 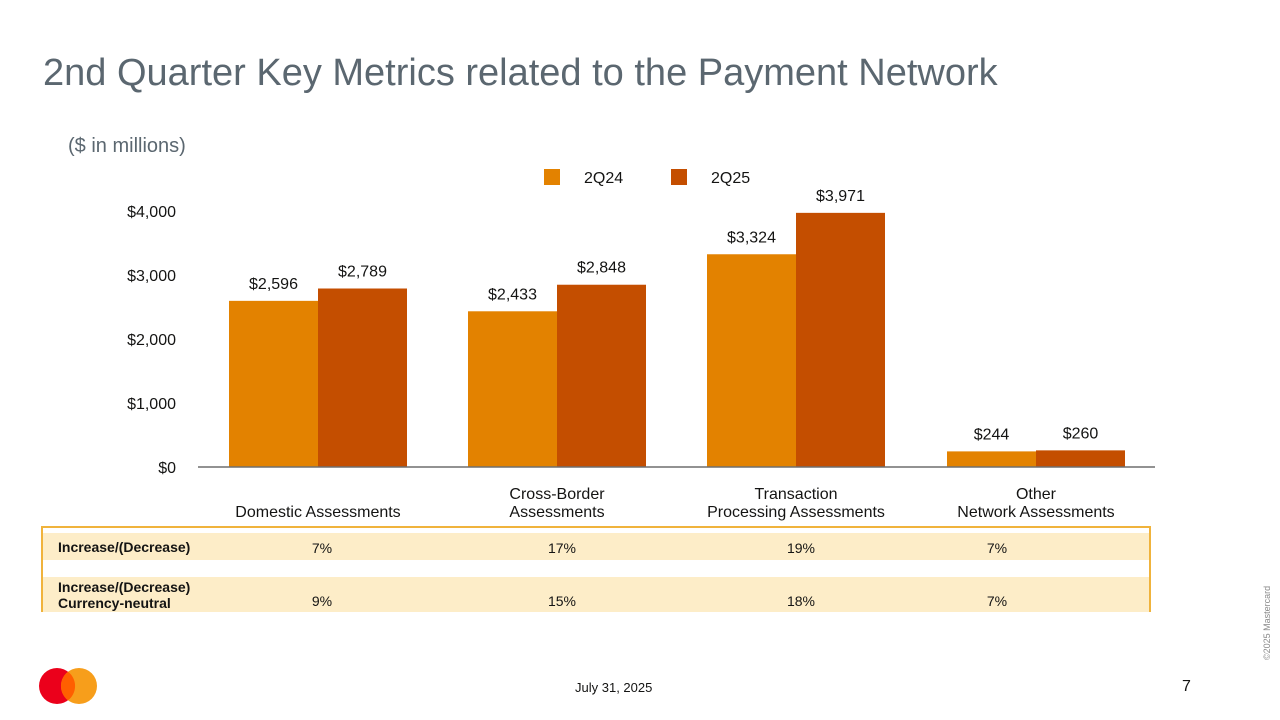 I want to click on data-label: $244, so click(x=992, y=434).